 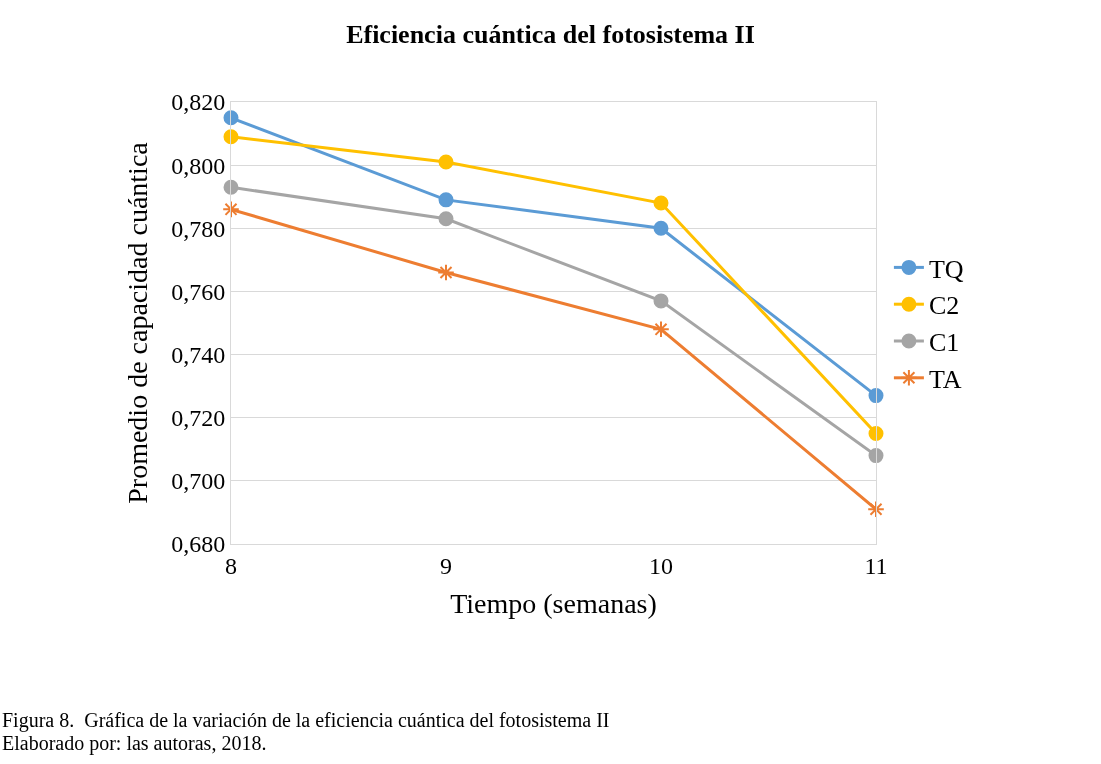 What do you see at coordinates (550, 35) in the screenshot?
I see `chart-title: Eficiencia cuántica del fotosistema II` at bounding box center [550, 35].